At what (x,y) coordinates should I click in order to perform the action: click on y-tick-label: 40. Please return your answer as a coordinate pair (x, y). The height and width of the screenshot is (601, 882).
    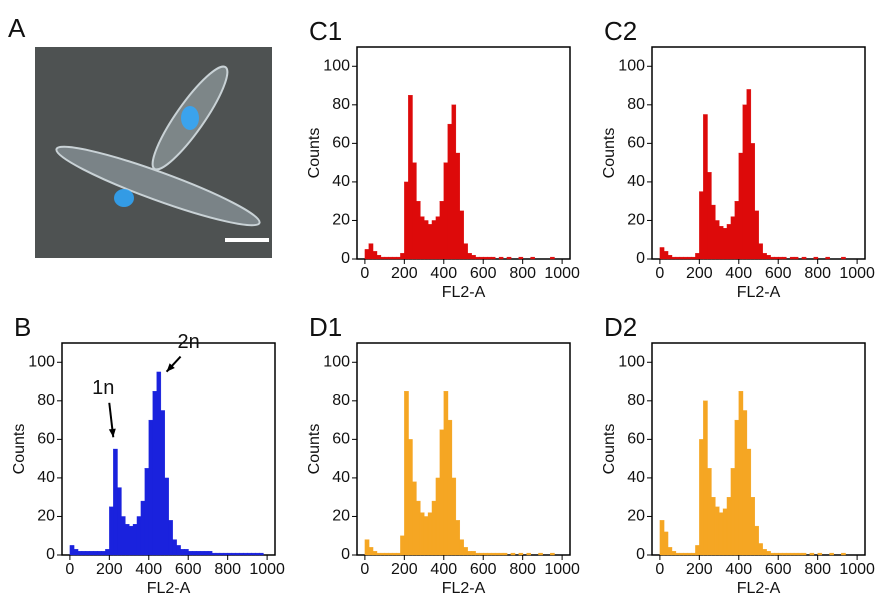
    Looking at the image, I should click on (341, 477).